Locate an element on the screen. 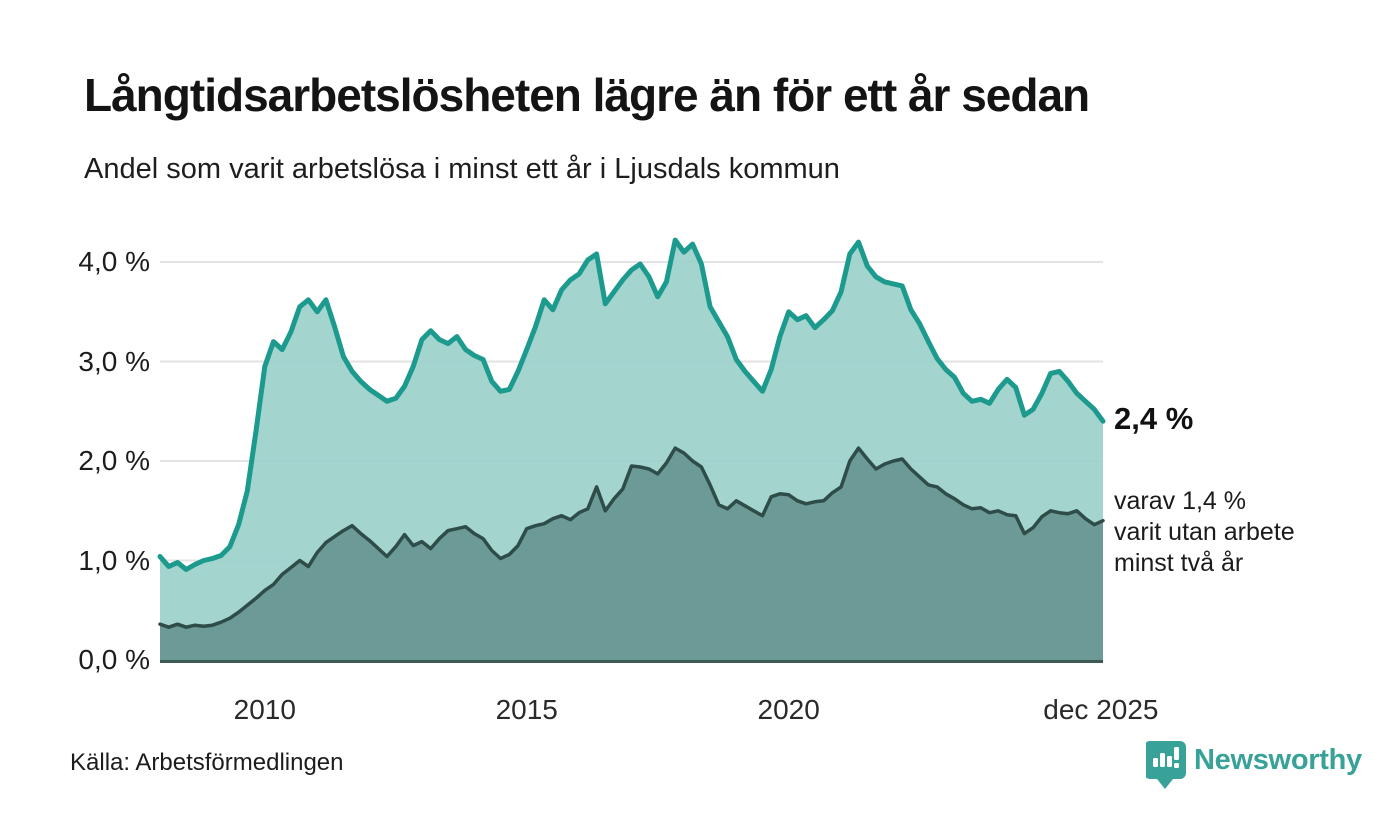 The image size is (1400, 840). brand-logo: Newsworthy is located at coordinates (1254, 767).